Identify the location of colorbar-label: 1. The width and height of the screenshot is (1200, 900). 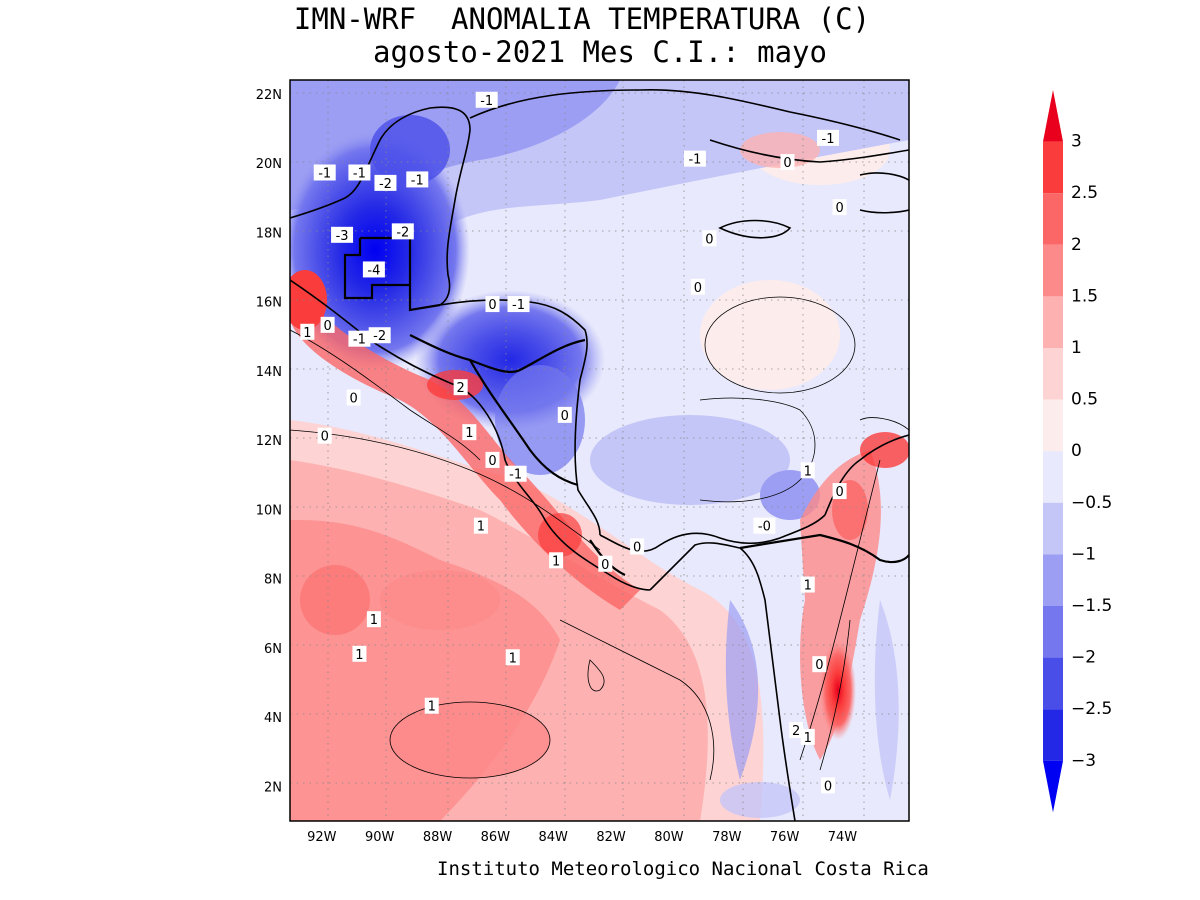
(1076, 348).